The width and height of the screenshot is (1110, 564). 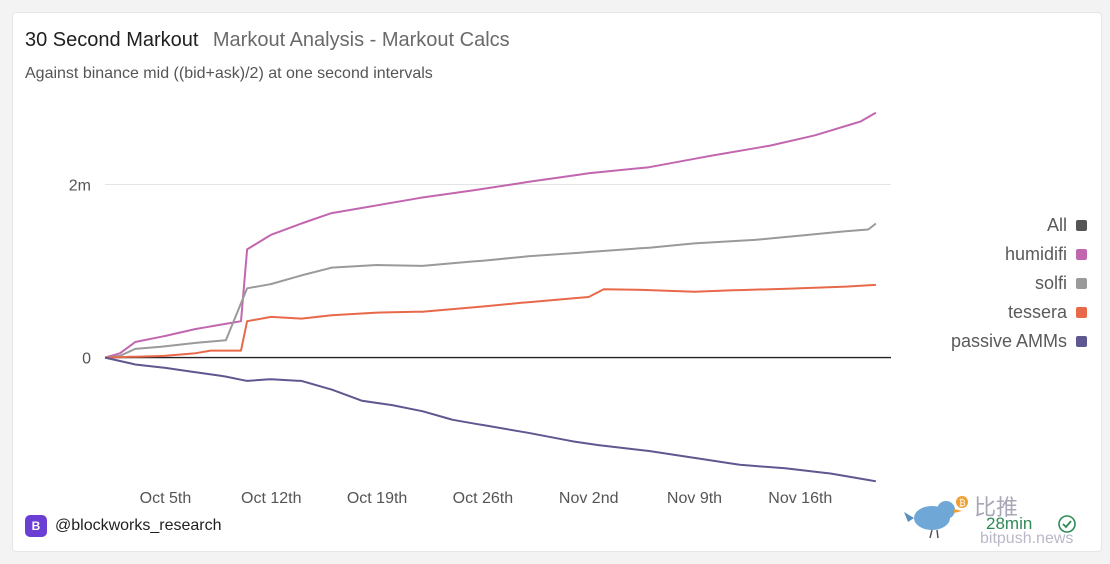 What do you see at coordinates (483, 498) in the screenshot?
I see `x-tick-label: Oct 26th` at bounding box center [483, 498].